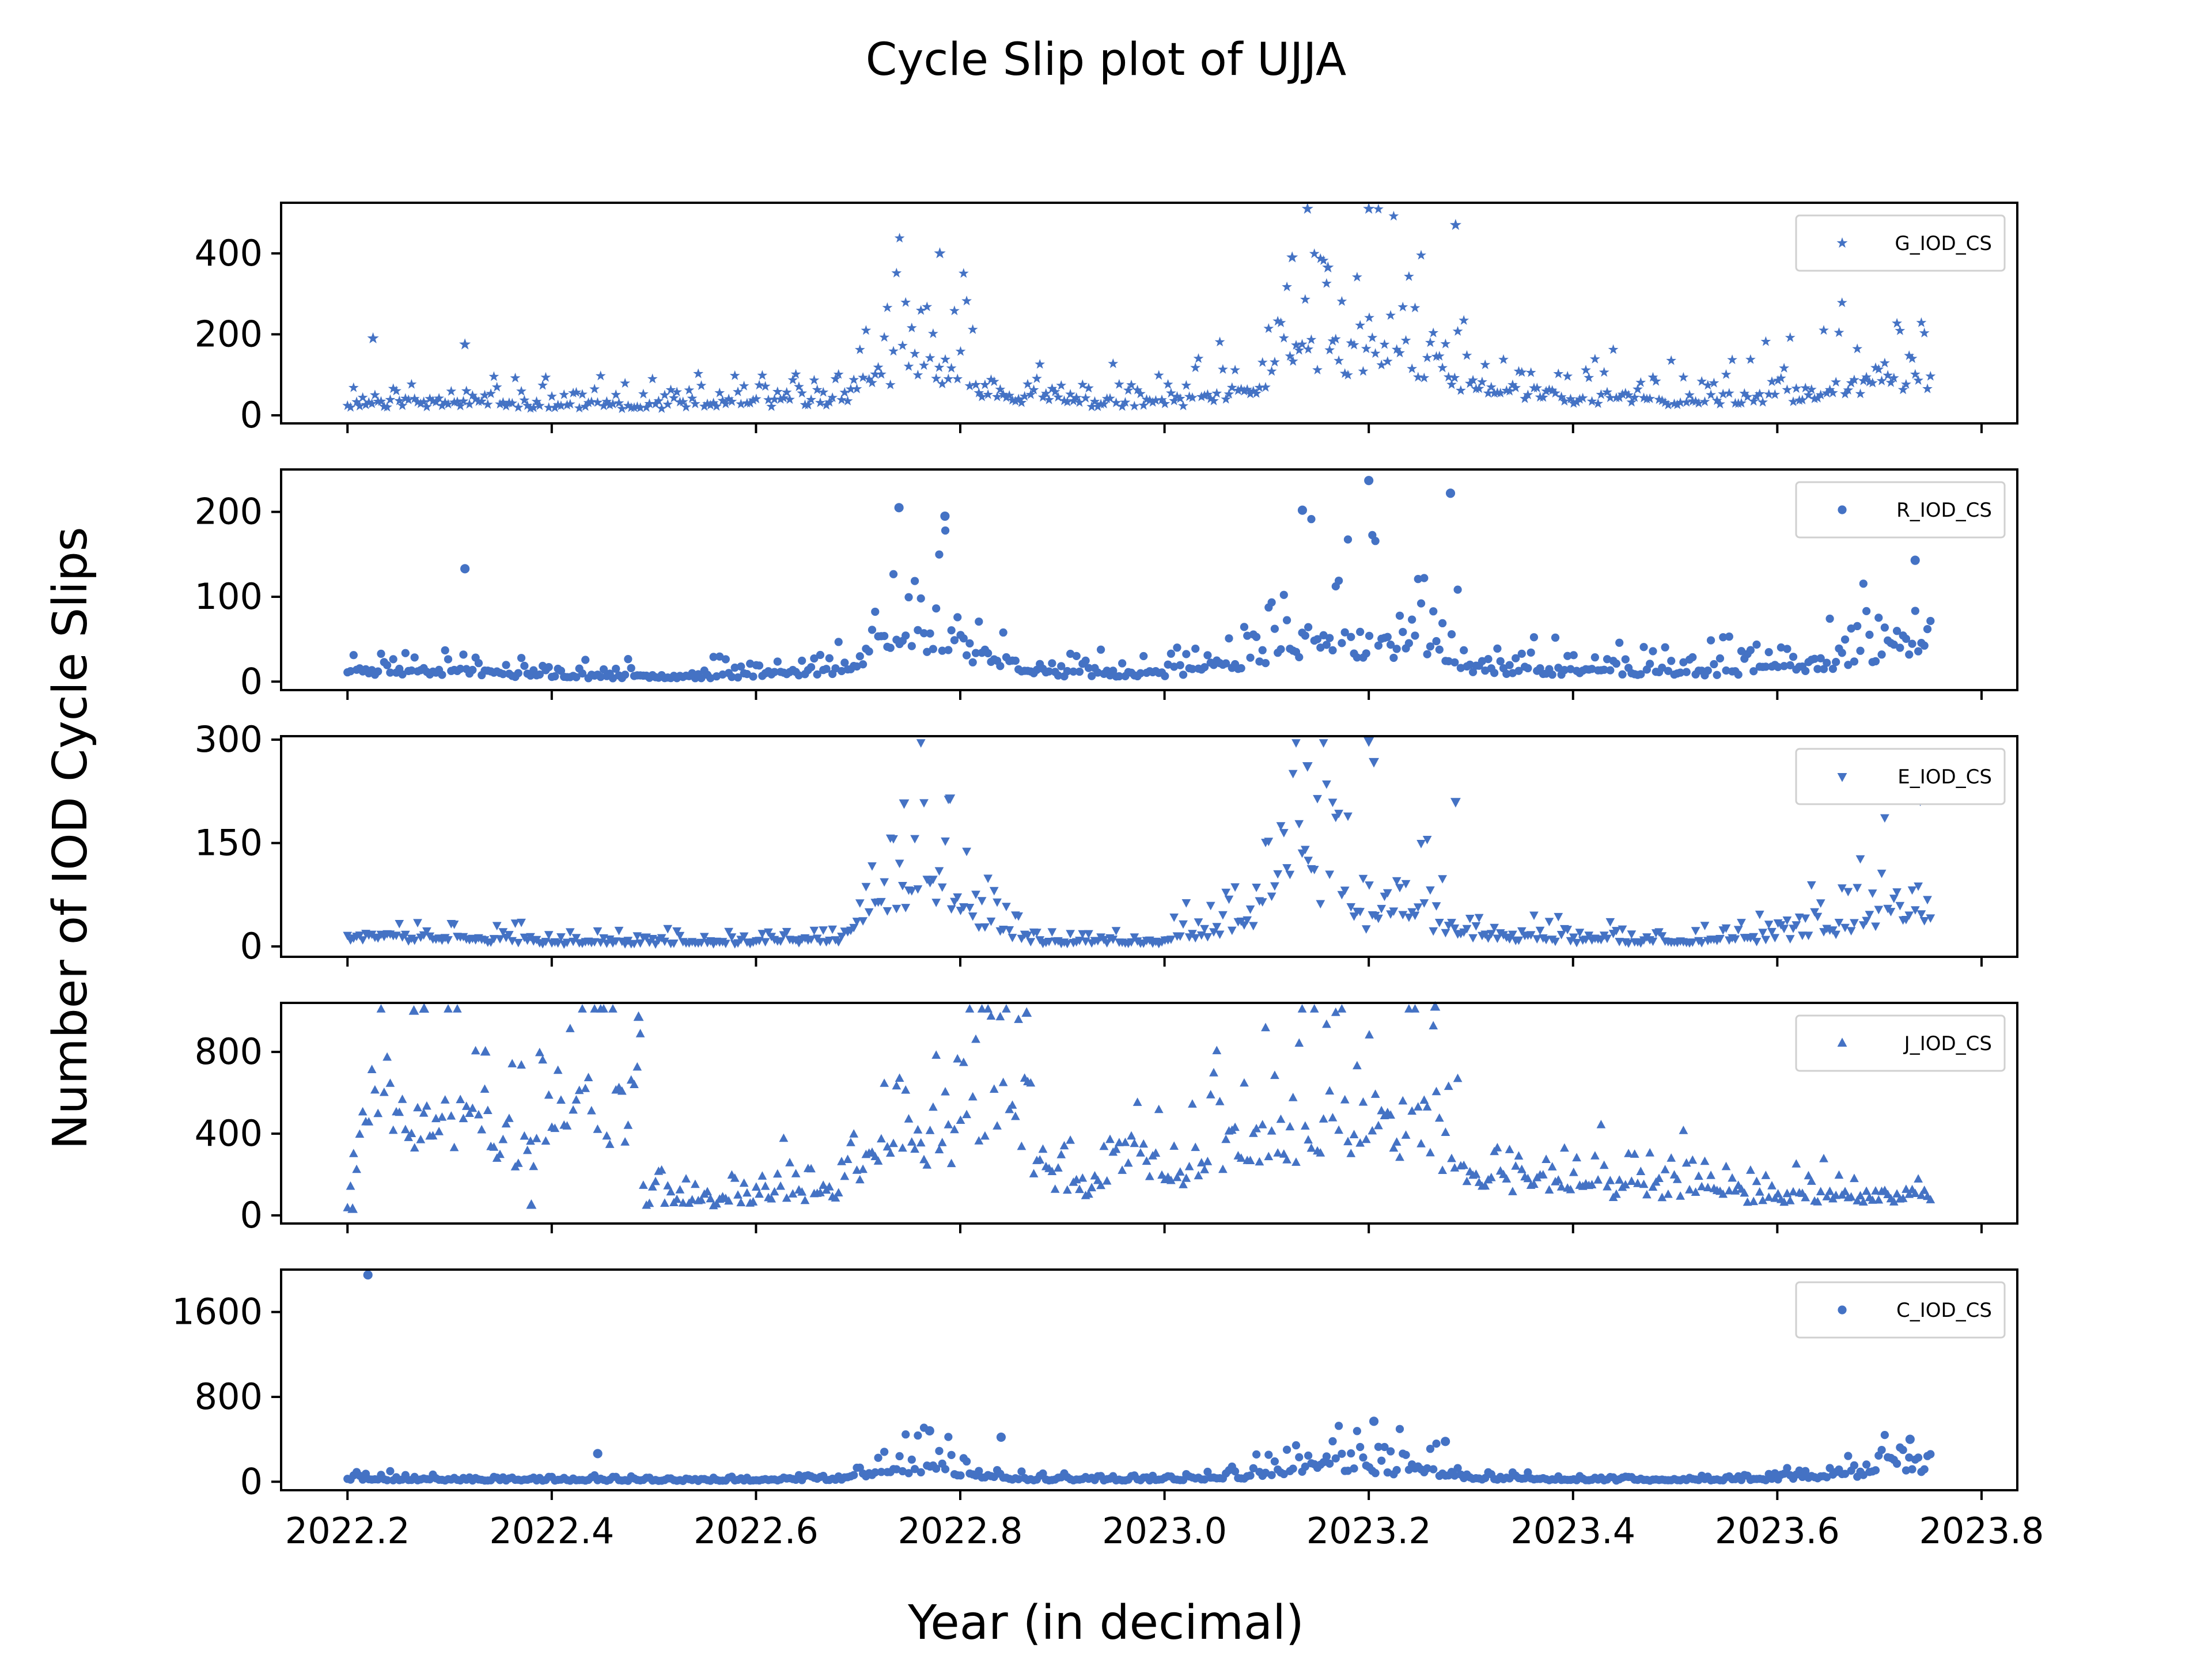  What do you see at coordinates (1944, 510) in the screenshot?
I see `legend-label: R_IOD_CS` at bounding box center [1944, 510].